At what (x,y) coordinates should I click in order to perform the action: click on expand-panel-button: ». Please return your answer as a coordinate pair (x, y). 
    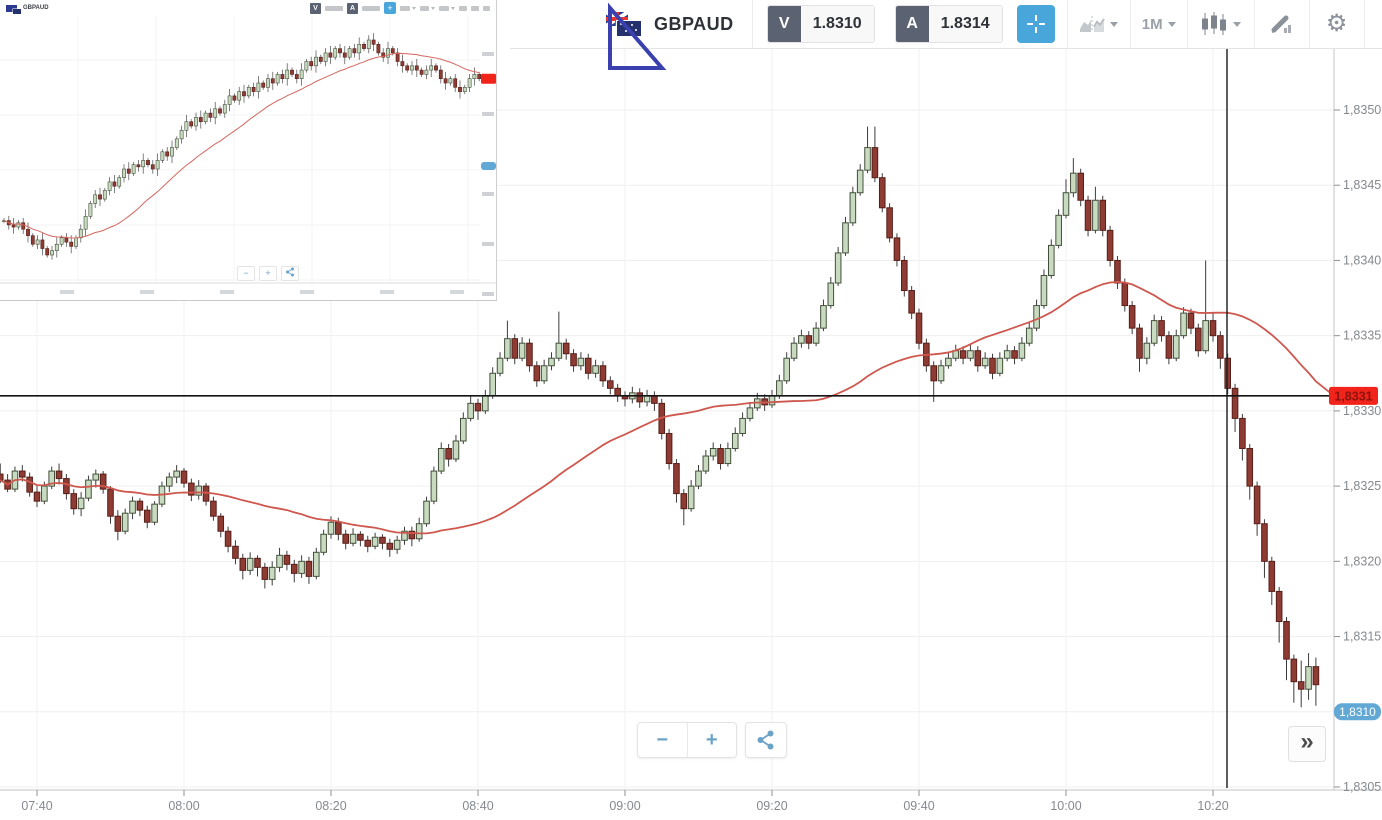
    Looking at the image, I should click on (1307, 744).